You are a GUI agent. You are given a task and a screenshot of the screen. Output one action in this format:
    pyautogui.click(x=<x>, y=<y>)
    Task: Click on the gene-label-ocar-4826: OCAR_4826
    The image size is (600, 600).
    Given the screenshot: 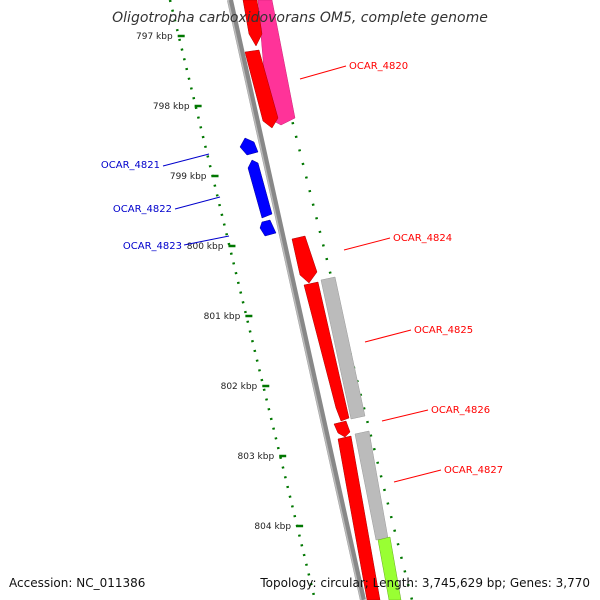 What is the action you would take?
    pyautogui.click(x=460, y=410)
    